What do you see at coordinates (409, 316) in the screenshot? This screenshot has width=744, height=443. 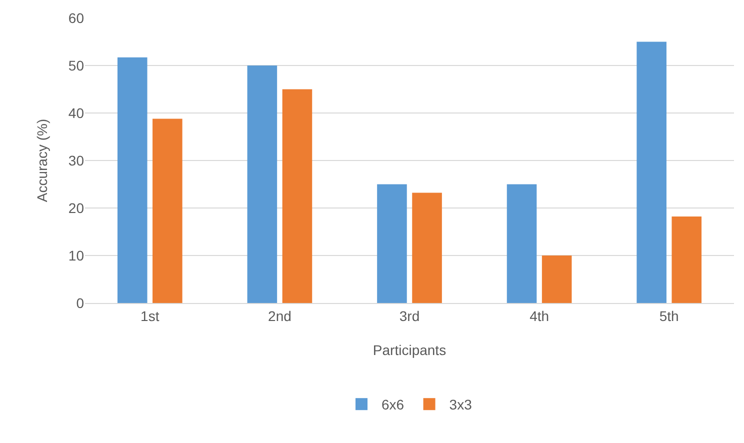 I see `x-tick-label: 3rd` at bounding box center [409, 316].